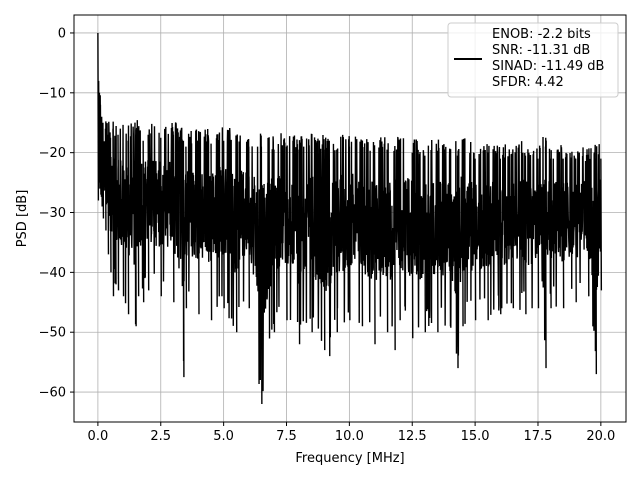 The height and width of the screenshot is (480, 640). I want to click on legend-entry-snr: SNR: -11.31 dB, so click(541, 50).